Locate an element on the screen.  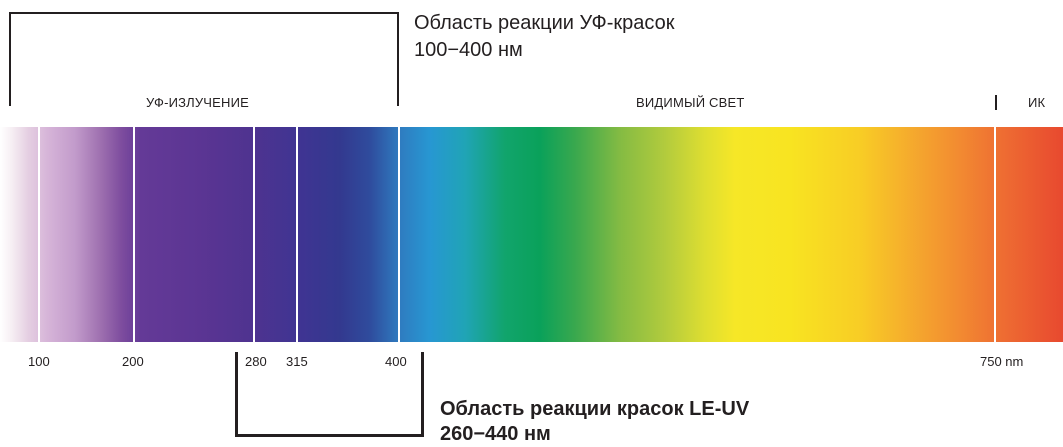
tick-label-100: 100 is located at coordinates (39, 361).